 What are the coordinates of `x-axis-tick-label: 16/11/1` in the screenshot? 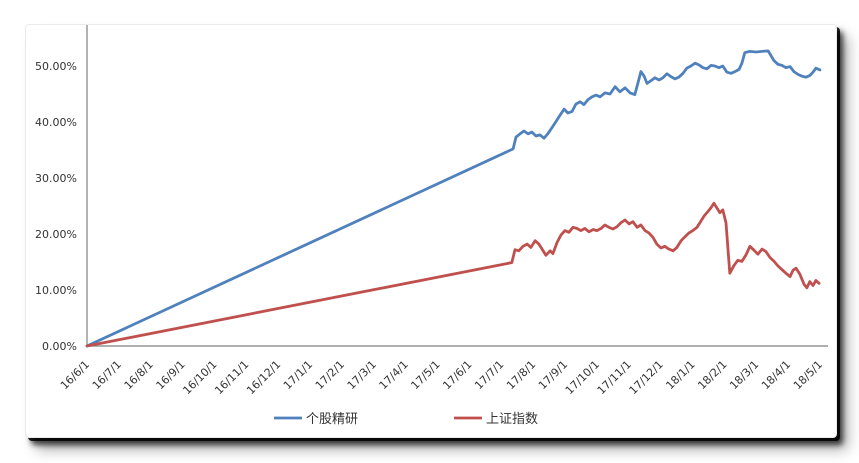 It's located at (231, 377).